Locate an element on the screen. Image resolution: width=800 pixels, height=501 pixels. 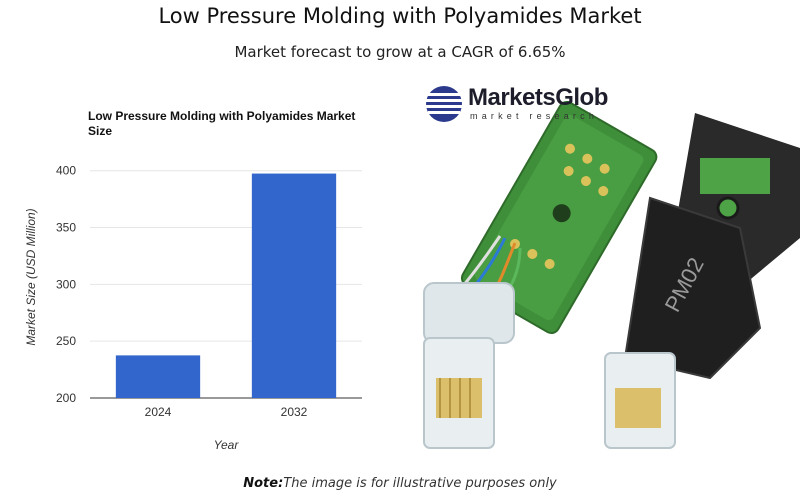
clear-connector is located at coordinates (469, 365).